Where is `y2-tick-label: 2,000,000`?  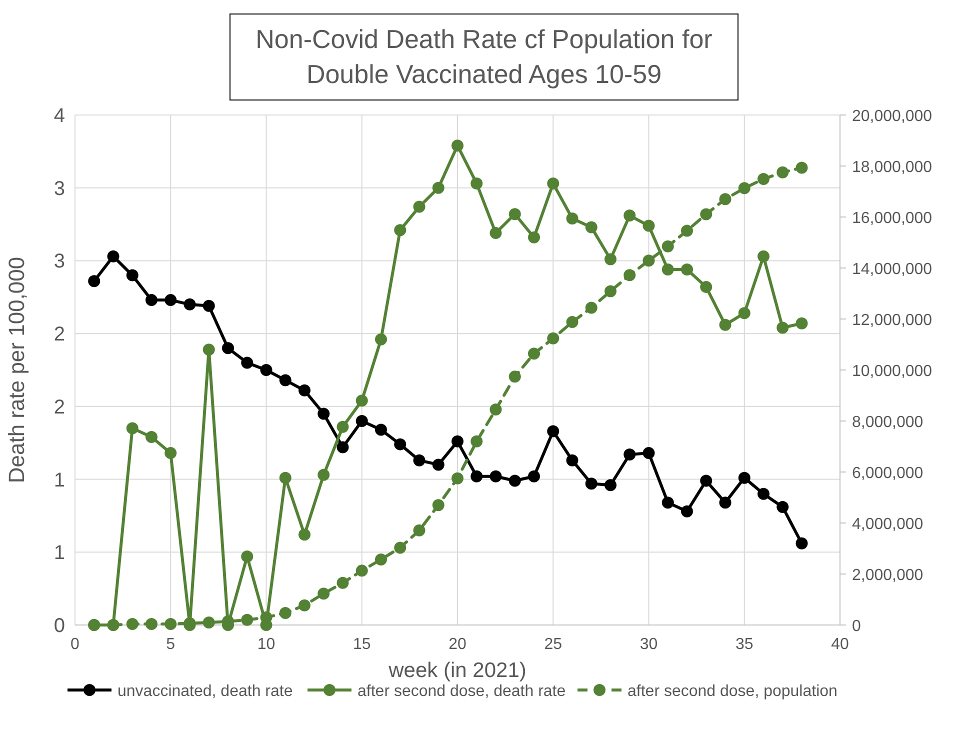
y2-tick-label: 2,000,000 is located at coordinates (888, 575).